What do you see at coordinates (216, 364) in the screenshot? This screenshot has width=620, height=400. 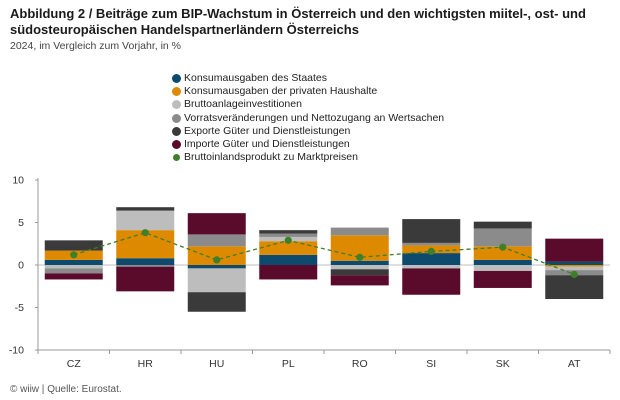 I see `x-tick-label: HU` at bounding box center [216, 364].